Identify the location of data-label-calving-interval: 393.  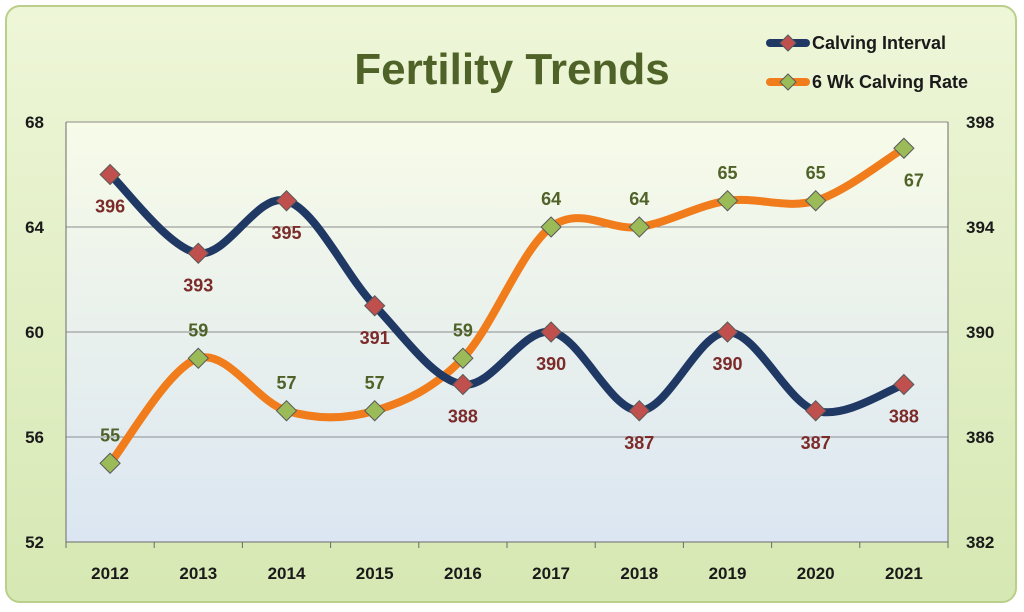
(198, 285).